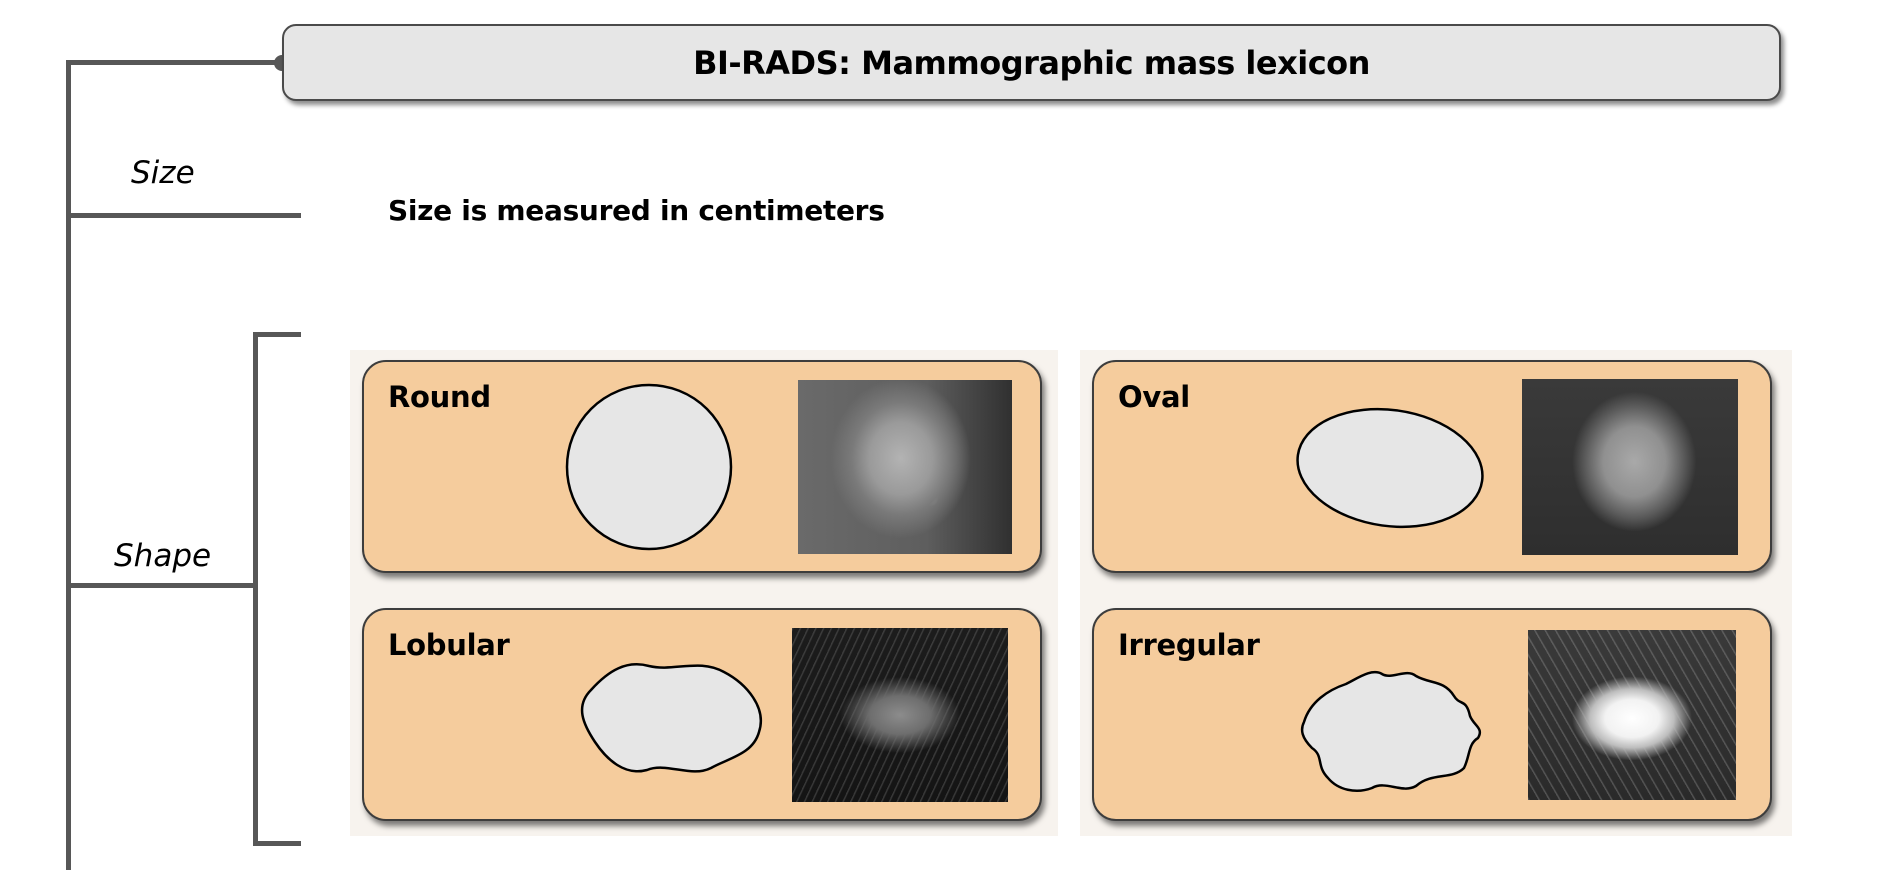 The image size is (1898, 870). I want to click on shape-bracket-top, so click(277, 334).